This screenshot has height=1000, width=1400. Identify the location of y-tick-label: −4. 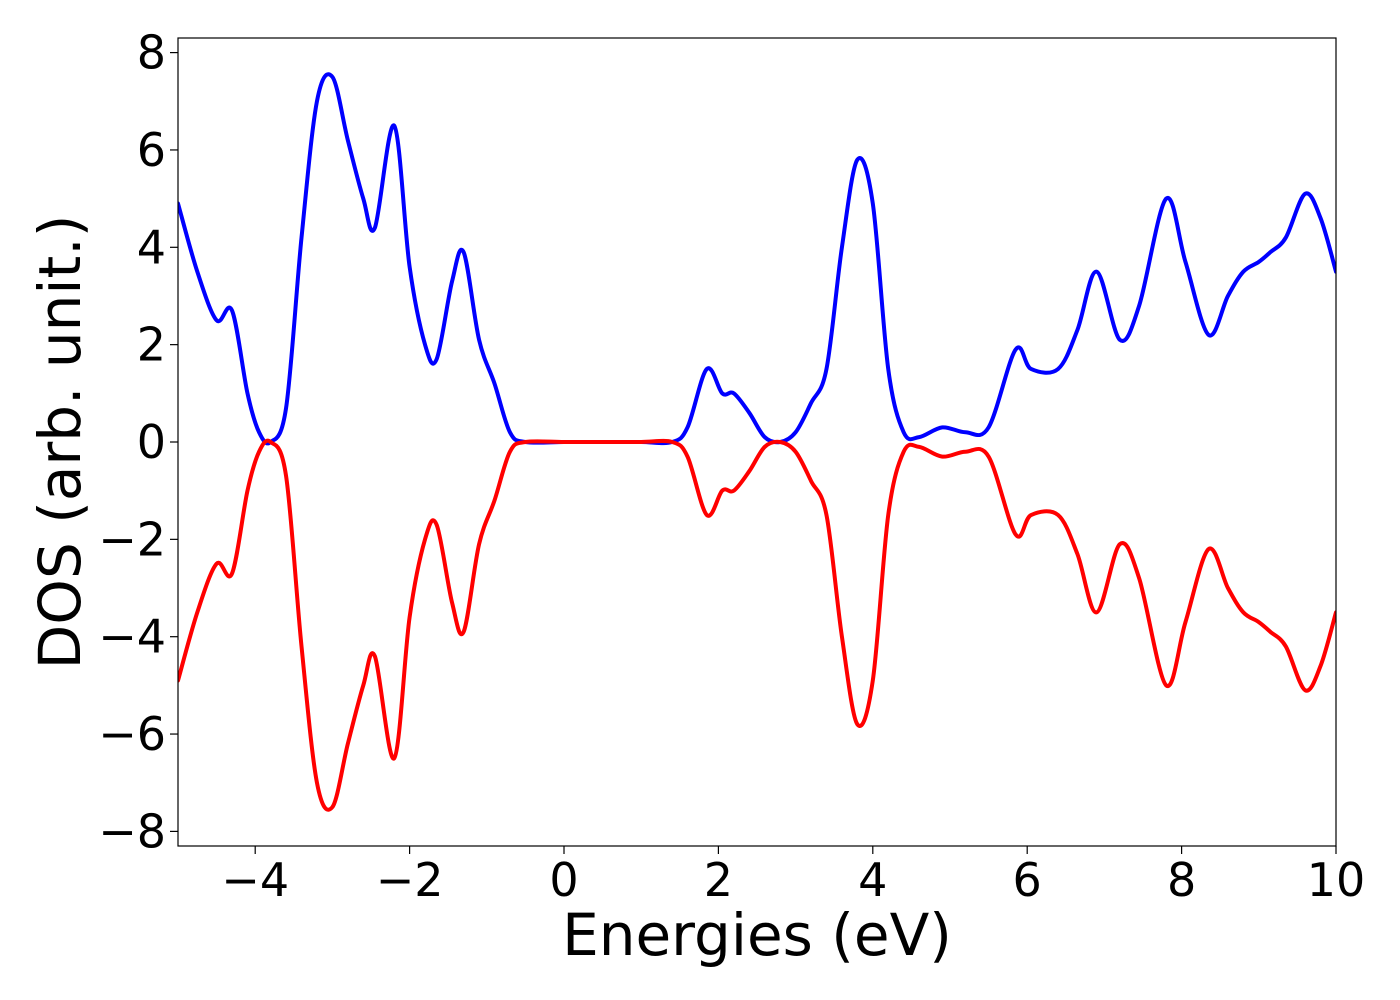
(132, 637).